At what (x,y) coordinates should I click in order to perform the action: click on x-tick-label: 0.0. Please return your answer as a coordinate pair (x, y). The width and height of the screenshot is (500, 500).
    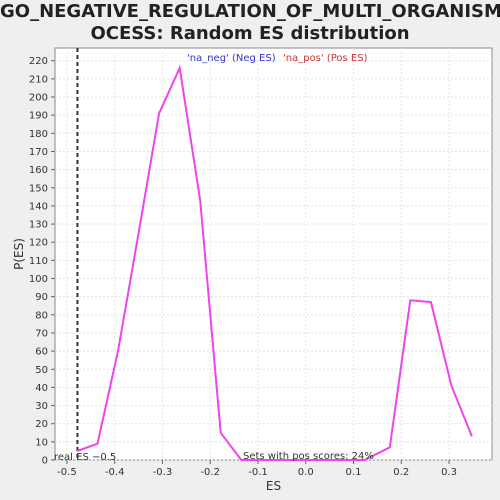
    Looking at the image, I should click on (306, 472).